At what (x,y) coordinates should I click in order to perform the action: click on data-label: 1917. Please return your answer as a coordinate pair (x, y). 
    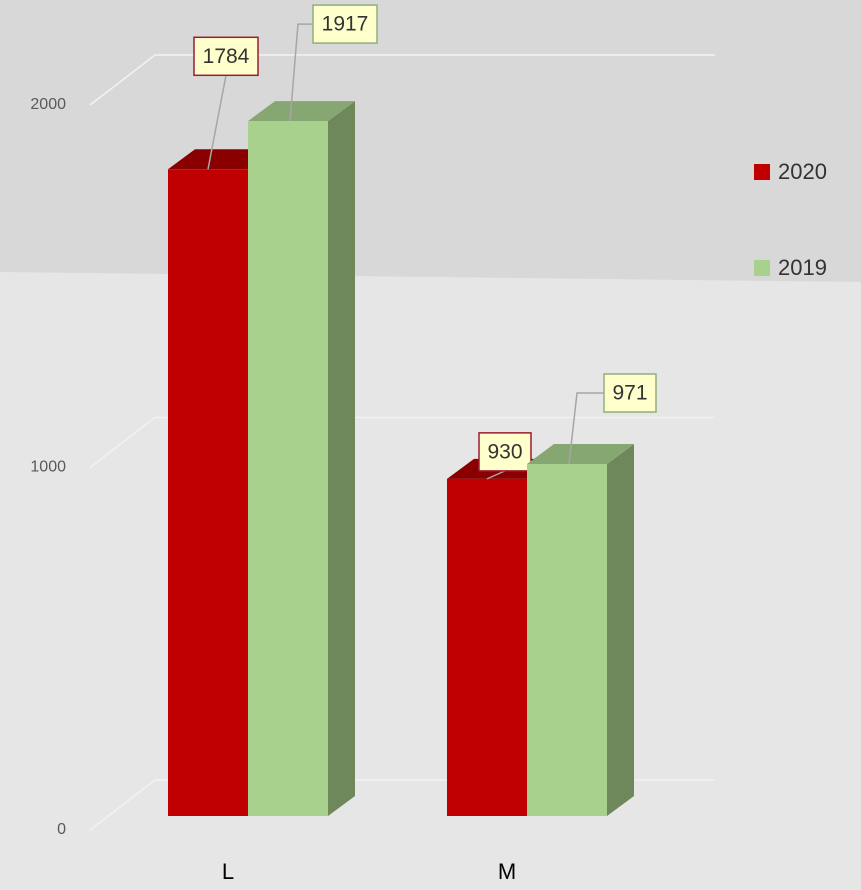
    Looking at the image, I should click on (345, 24).